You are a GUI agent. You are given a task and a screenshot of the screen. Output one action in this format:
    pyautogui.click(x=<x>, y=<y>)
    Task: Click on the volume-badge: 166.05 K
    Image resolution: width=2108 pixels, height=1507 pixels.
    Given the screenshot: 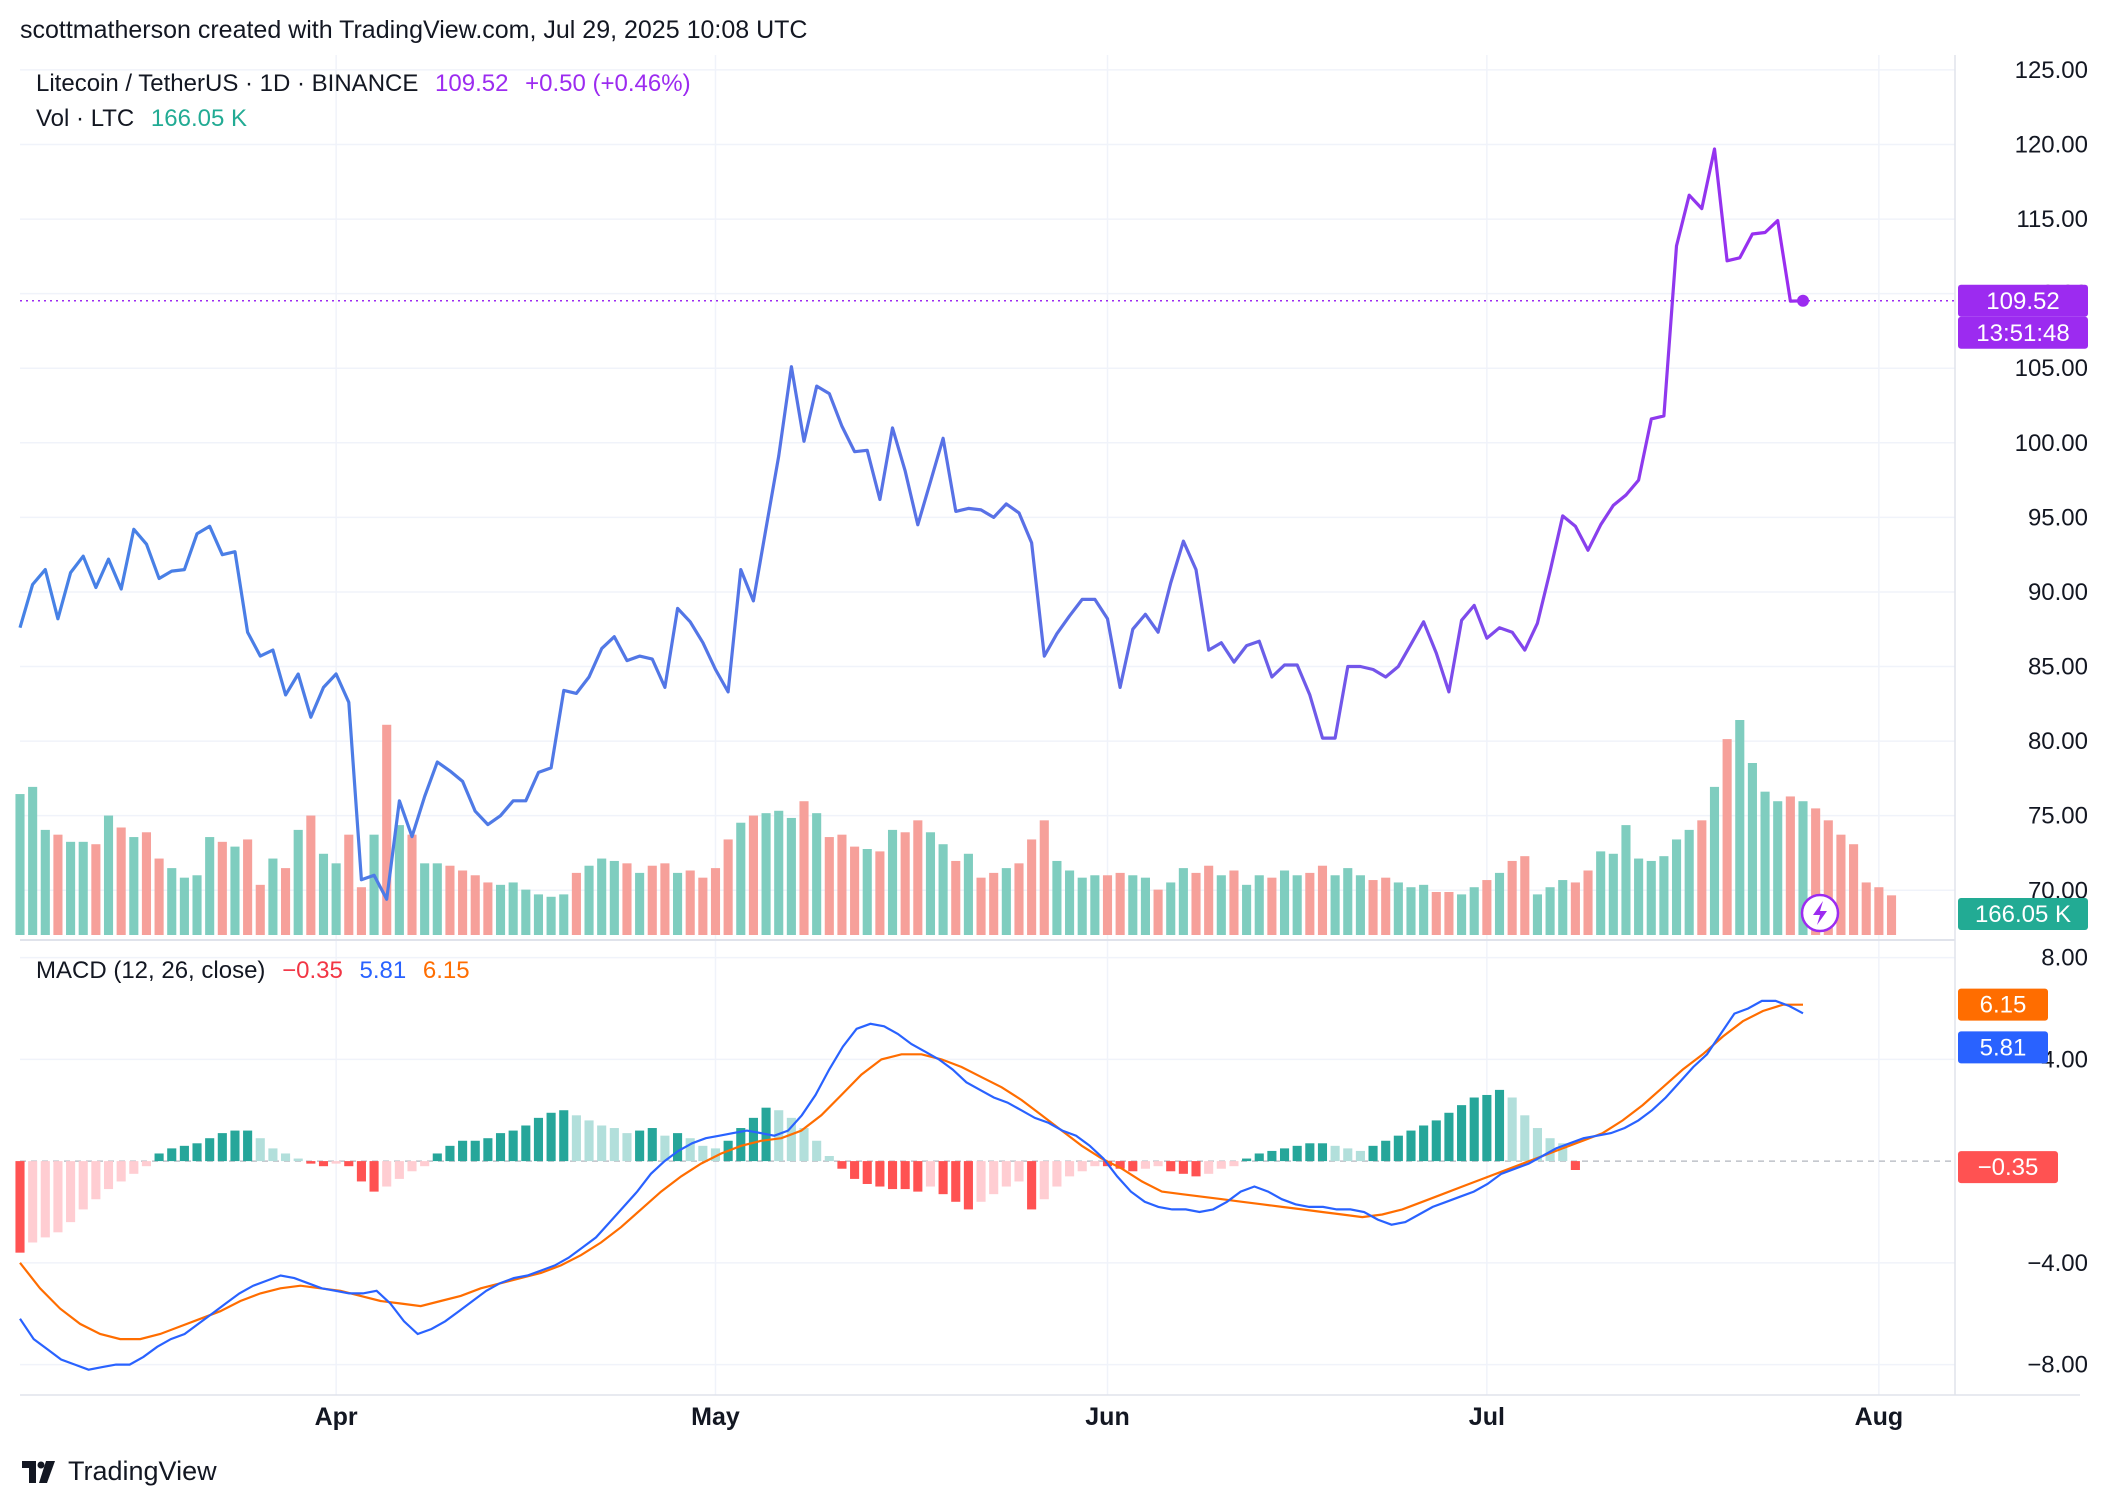 What is the action you would take?
    pyautogui.click(x=2023, y=914)
    